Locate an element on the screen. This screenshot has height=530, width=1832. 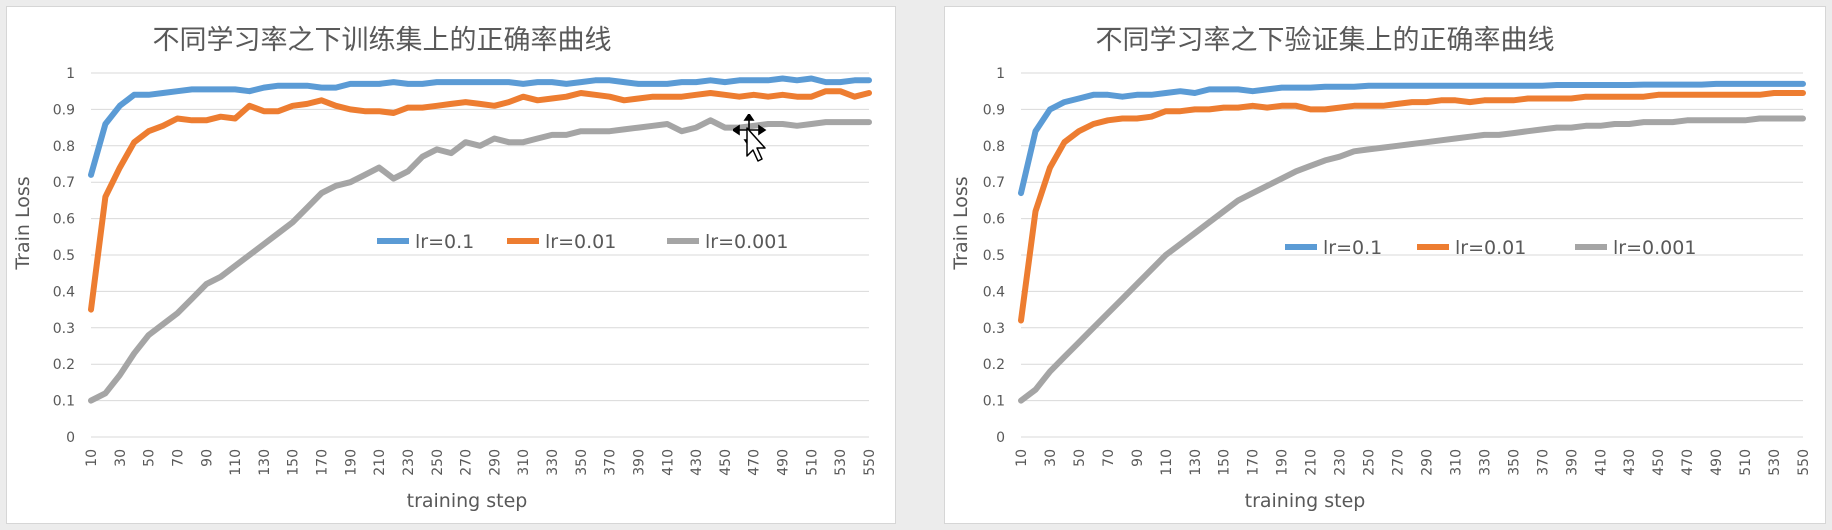
chart-title: 不同学习率之下训练集上的正确率曲线 is located at coordinates (382, 40).